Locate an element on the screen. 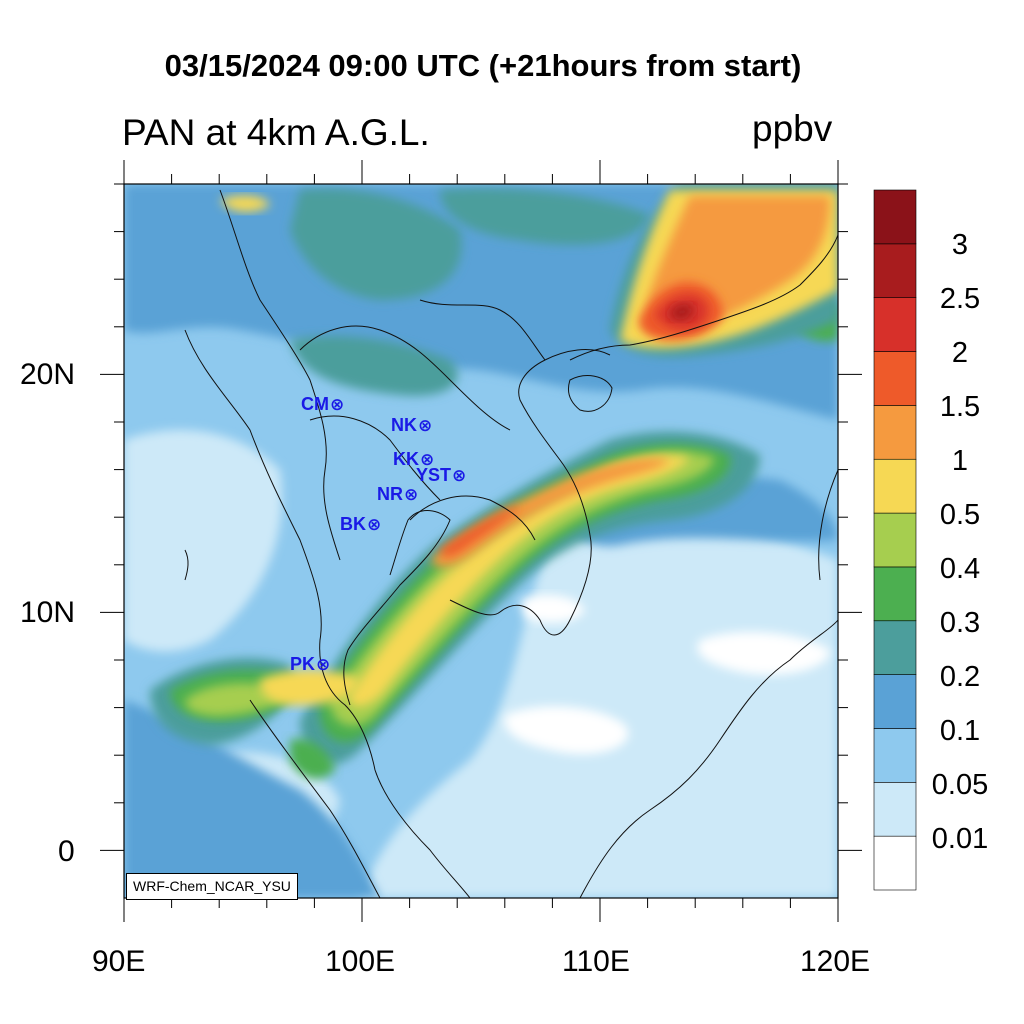 This screenshot has width=1024, height=1024. station-code: CM is located at coordinates (315, 404).